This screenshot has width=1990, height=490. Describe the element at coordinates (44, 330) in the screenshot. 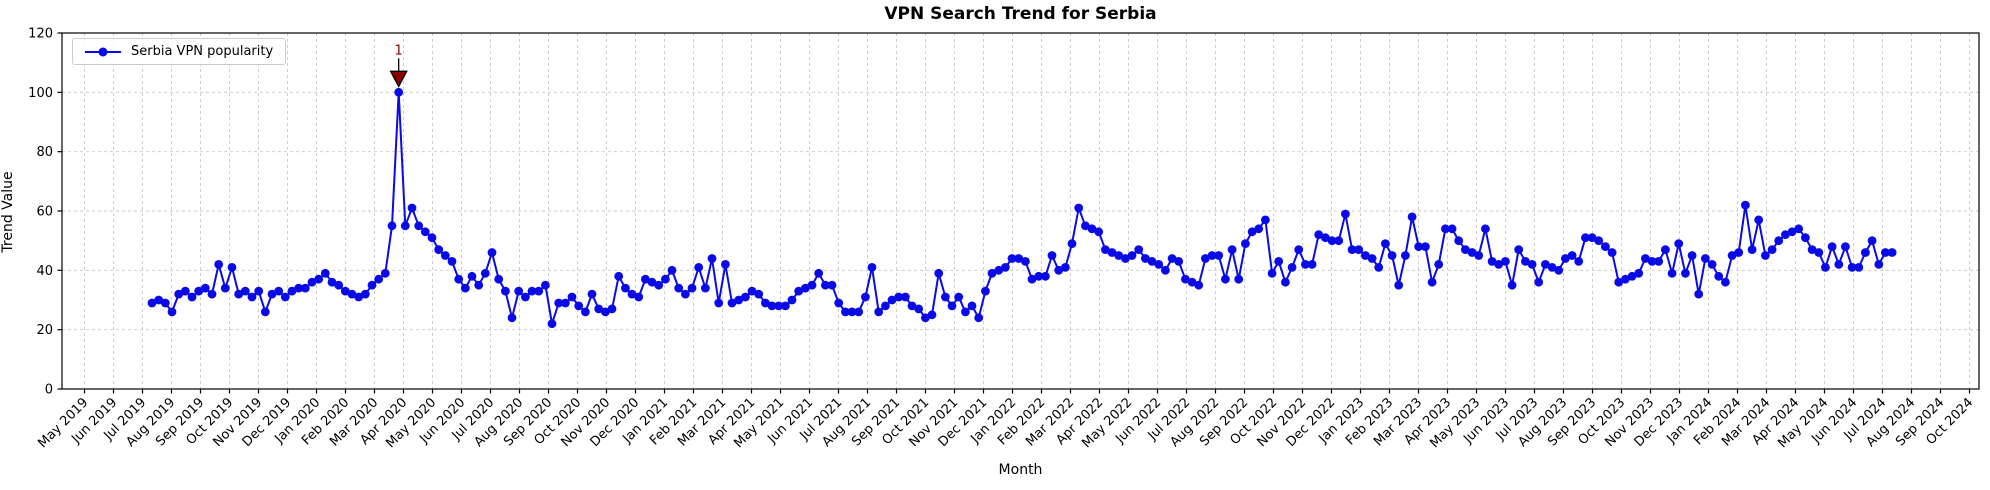

I see `y-tick-label: 20` at that location.